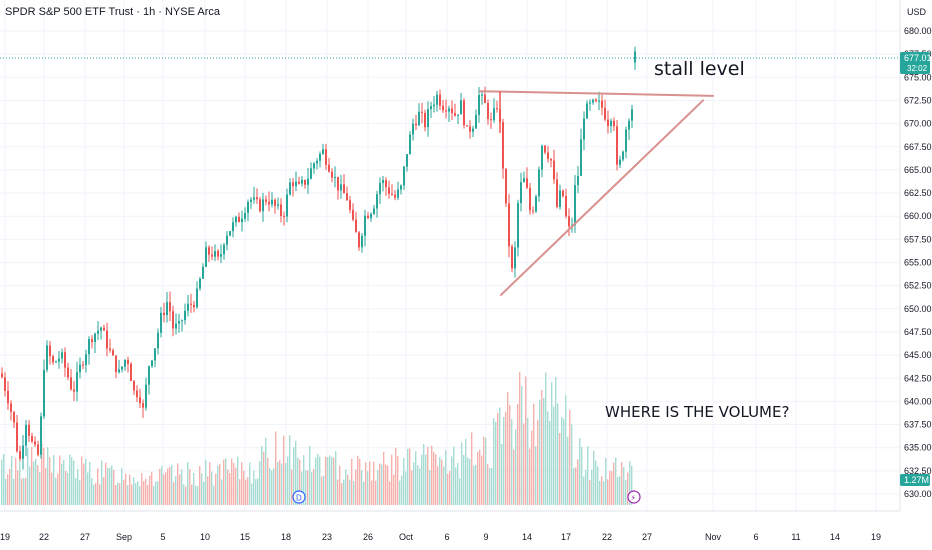  What do you see at coordinates (634, 497) in the screenshot?
I see `earnings-marker: ⚡` at bounding box center [634, 497].